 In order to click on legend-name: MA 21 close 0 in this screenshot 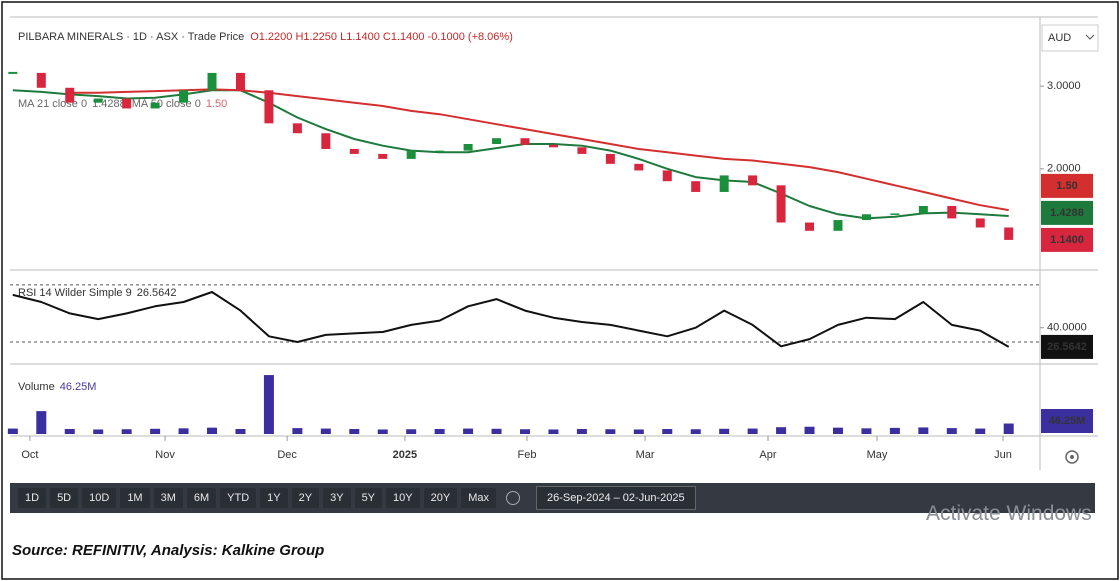, I will do `click(52, 104)`.